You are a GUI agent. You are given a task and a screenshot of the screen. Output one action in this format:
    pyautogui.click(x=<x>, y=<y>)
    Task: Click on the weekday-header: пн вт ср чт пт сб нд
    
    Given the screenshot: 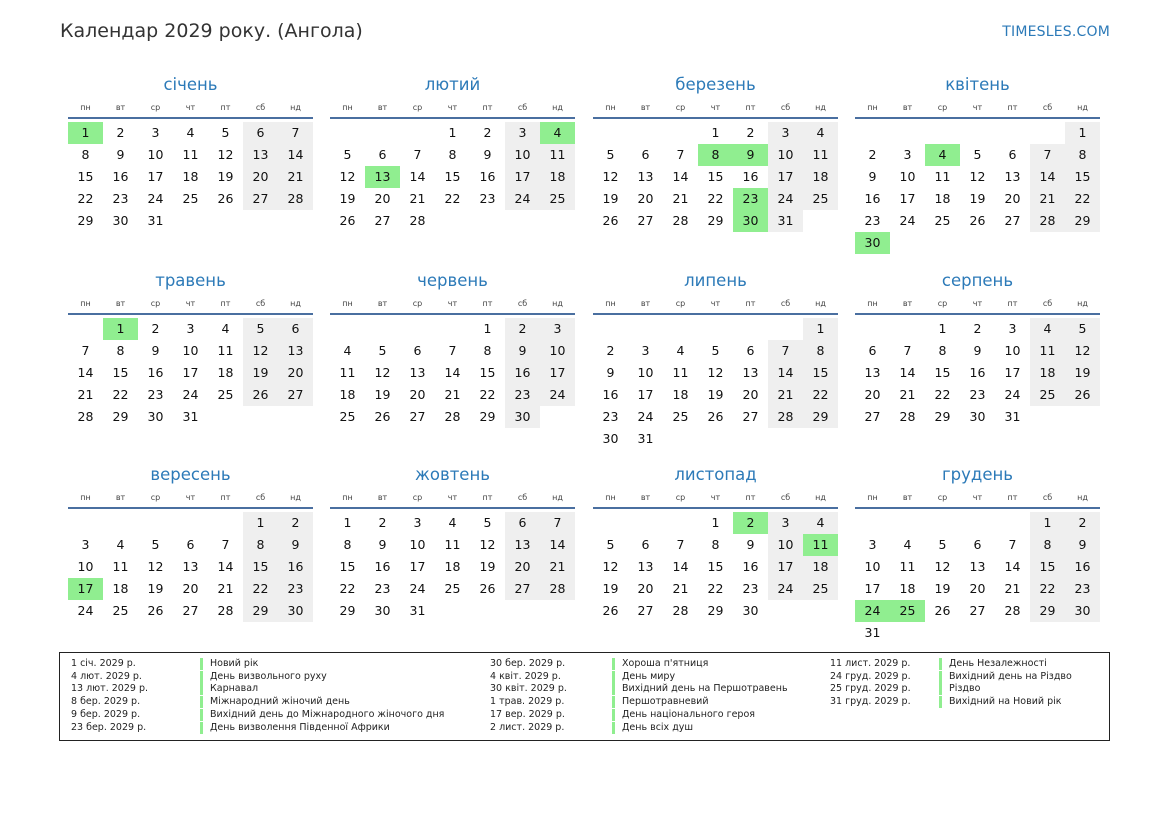 What is the action you would take?
    pyautogui.click(x=715, y=303)
    